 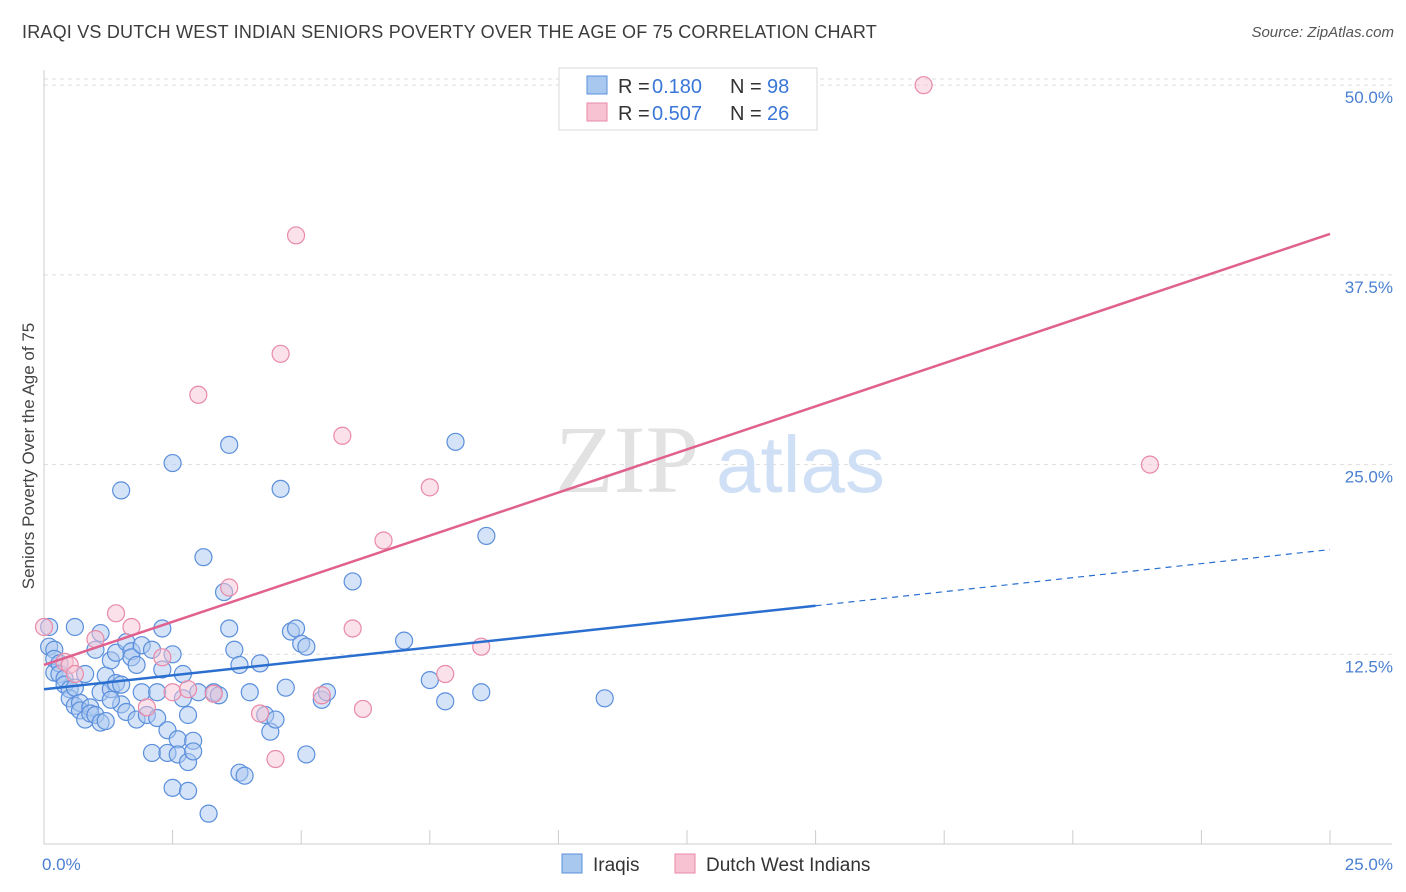 I want to click on bottom-legend-label-iraqis: Iraqis, so click(x=616, y=865).